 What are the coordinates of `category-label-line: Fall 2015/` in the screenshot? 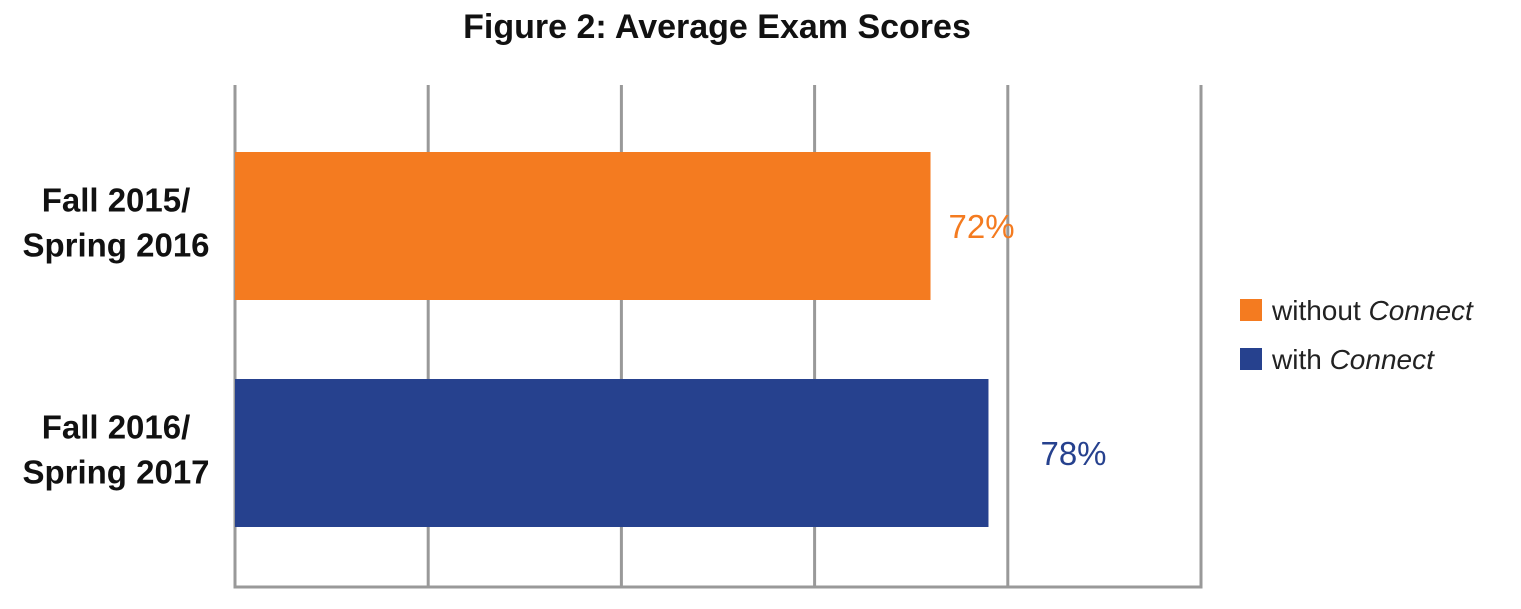 It's located at (116, 200).